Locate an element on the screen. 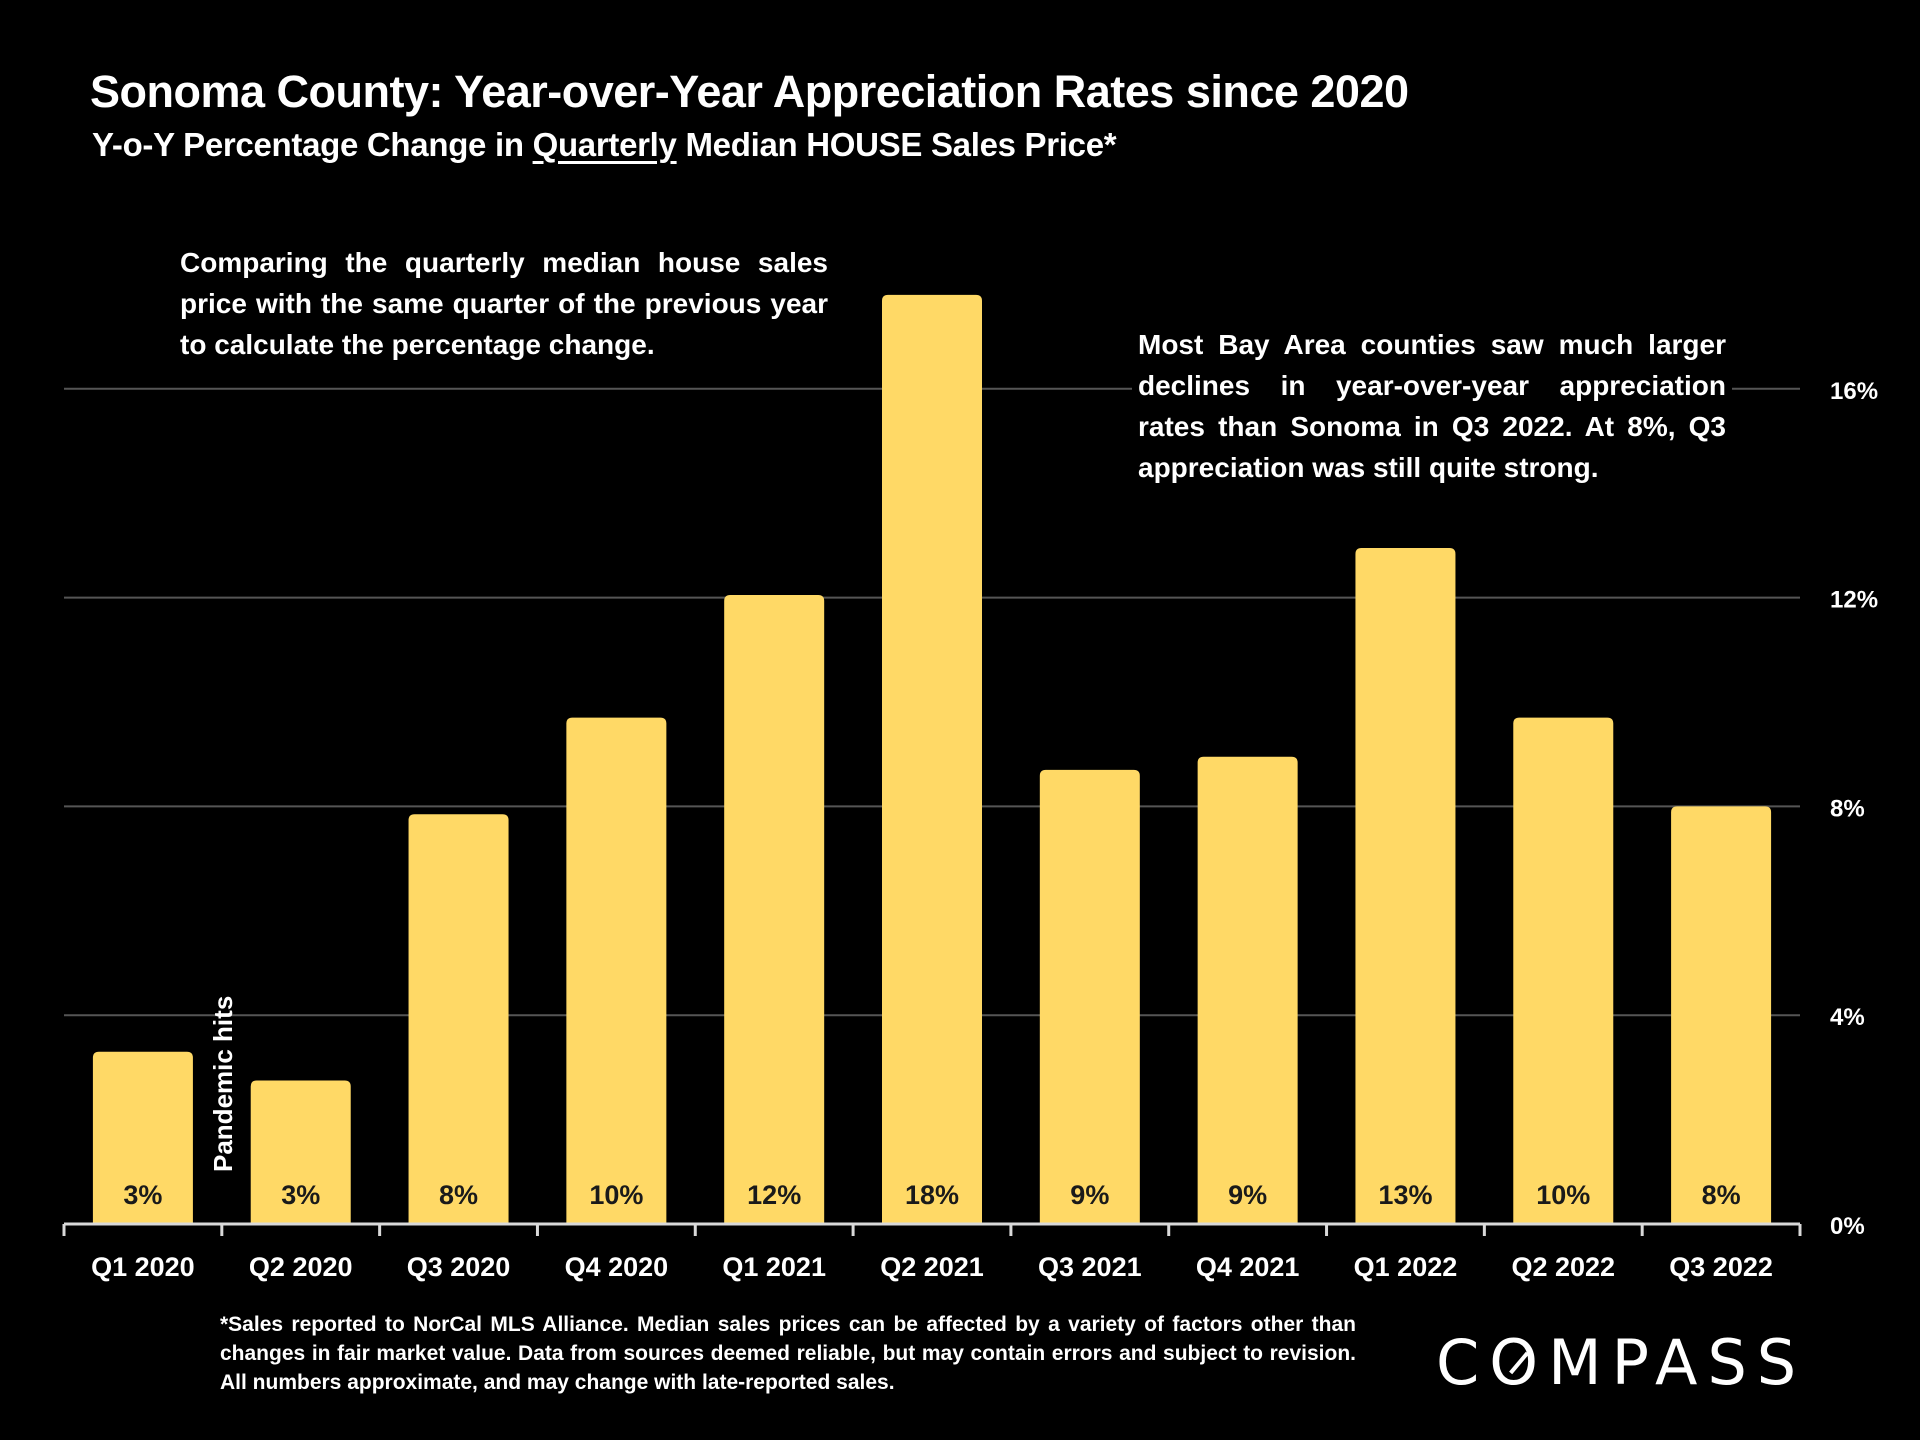  y-tick-label: 4% is located at coordinates (1847, 1017).